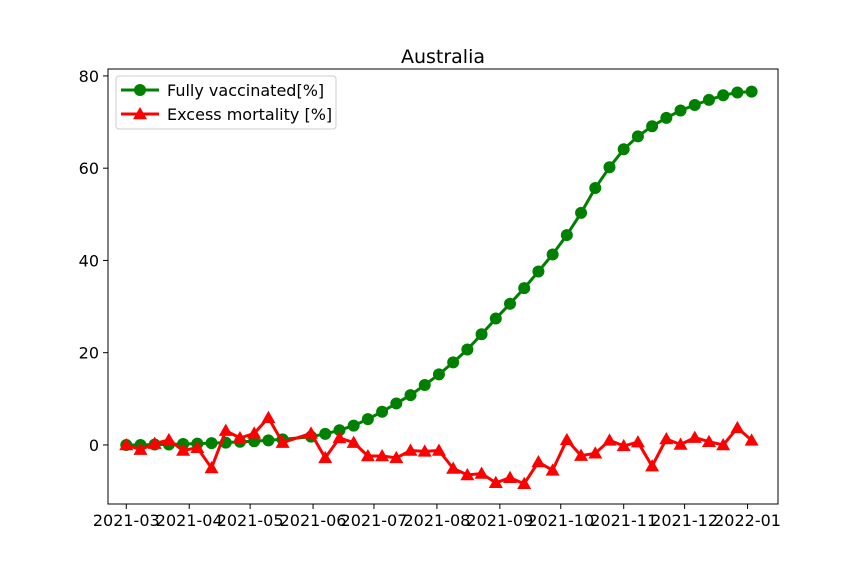  What do you see at coordinates (189, 520) in the screenshot?
I see `x-tick-label: 2021-04` at bounding box center [189, 520].